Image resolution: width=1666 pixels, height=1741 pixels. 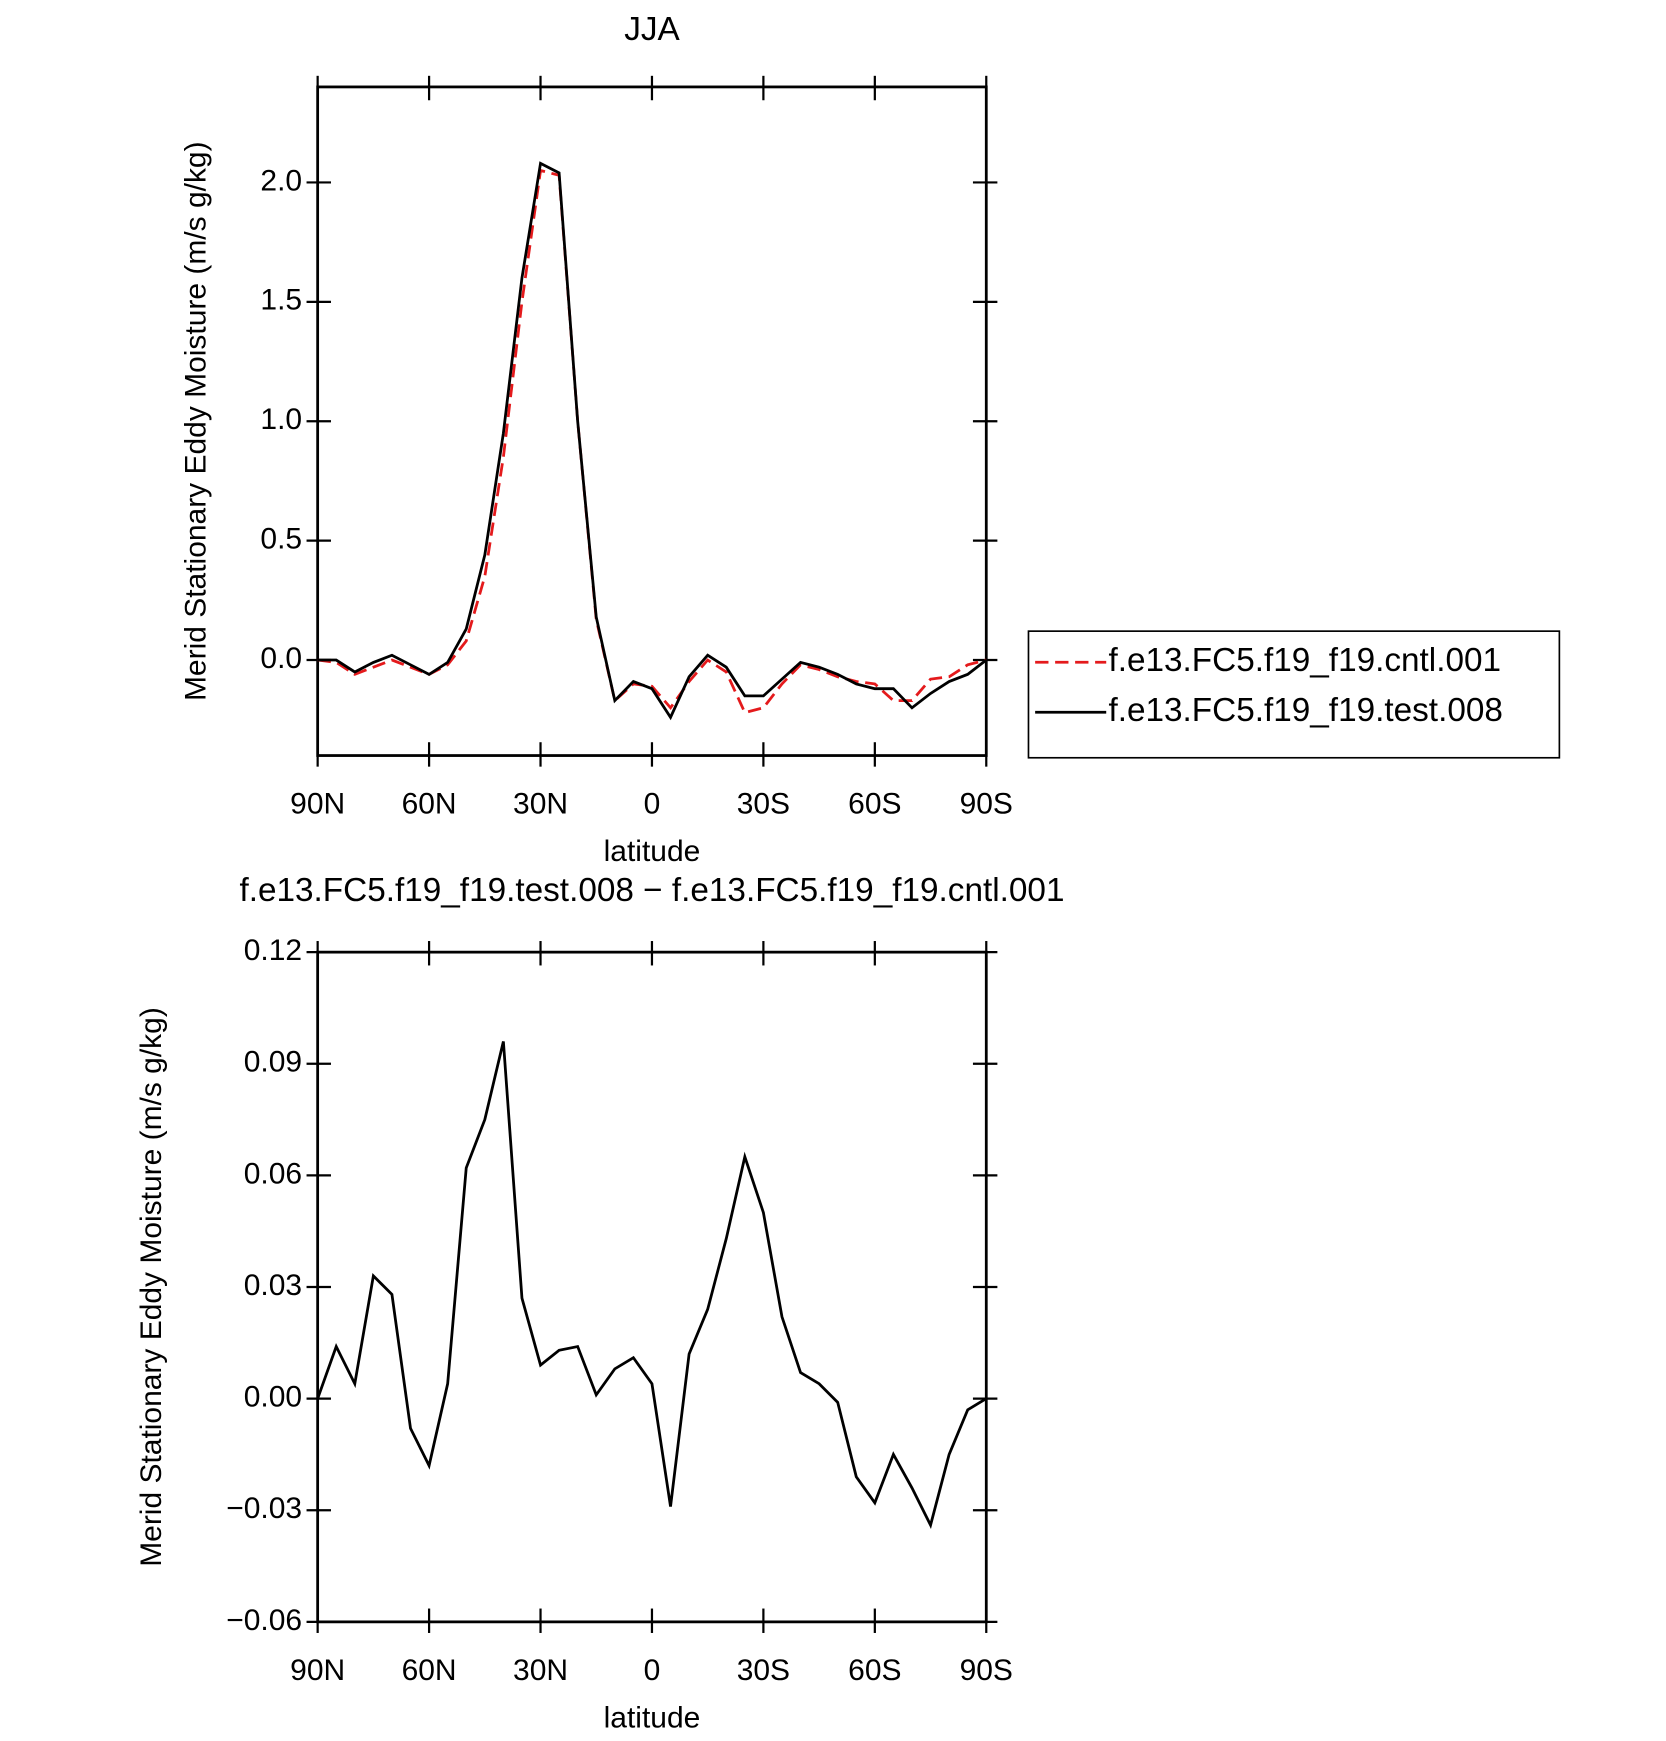 I want to click on y-tick-label: 0.12, so click(x=273, y=950).